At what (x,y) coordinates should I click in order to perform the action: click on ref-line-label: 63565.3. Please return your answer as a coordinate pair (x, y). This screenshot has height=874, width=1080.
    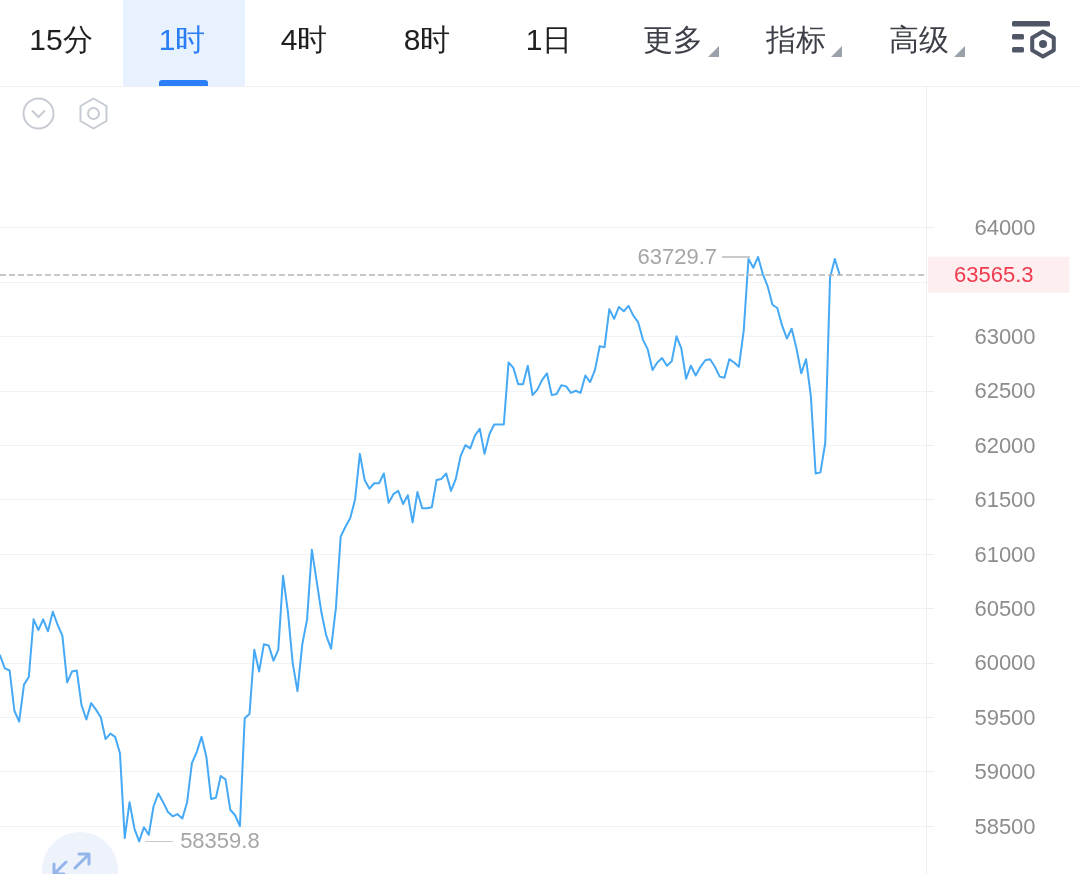
    Looking at the image, I should click on (994, 275).